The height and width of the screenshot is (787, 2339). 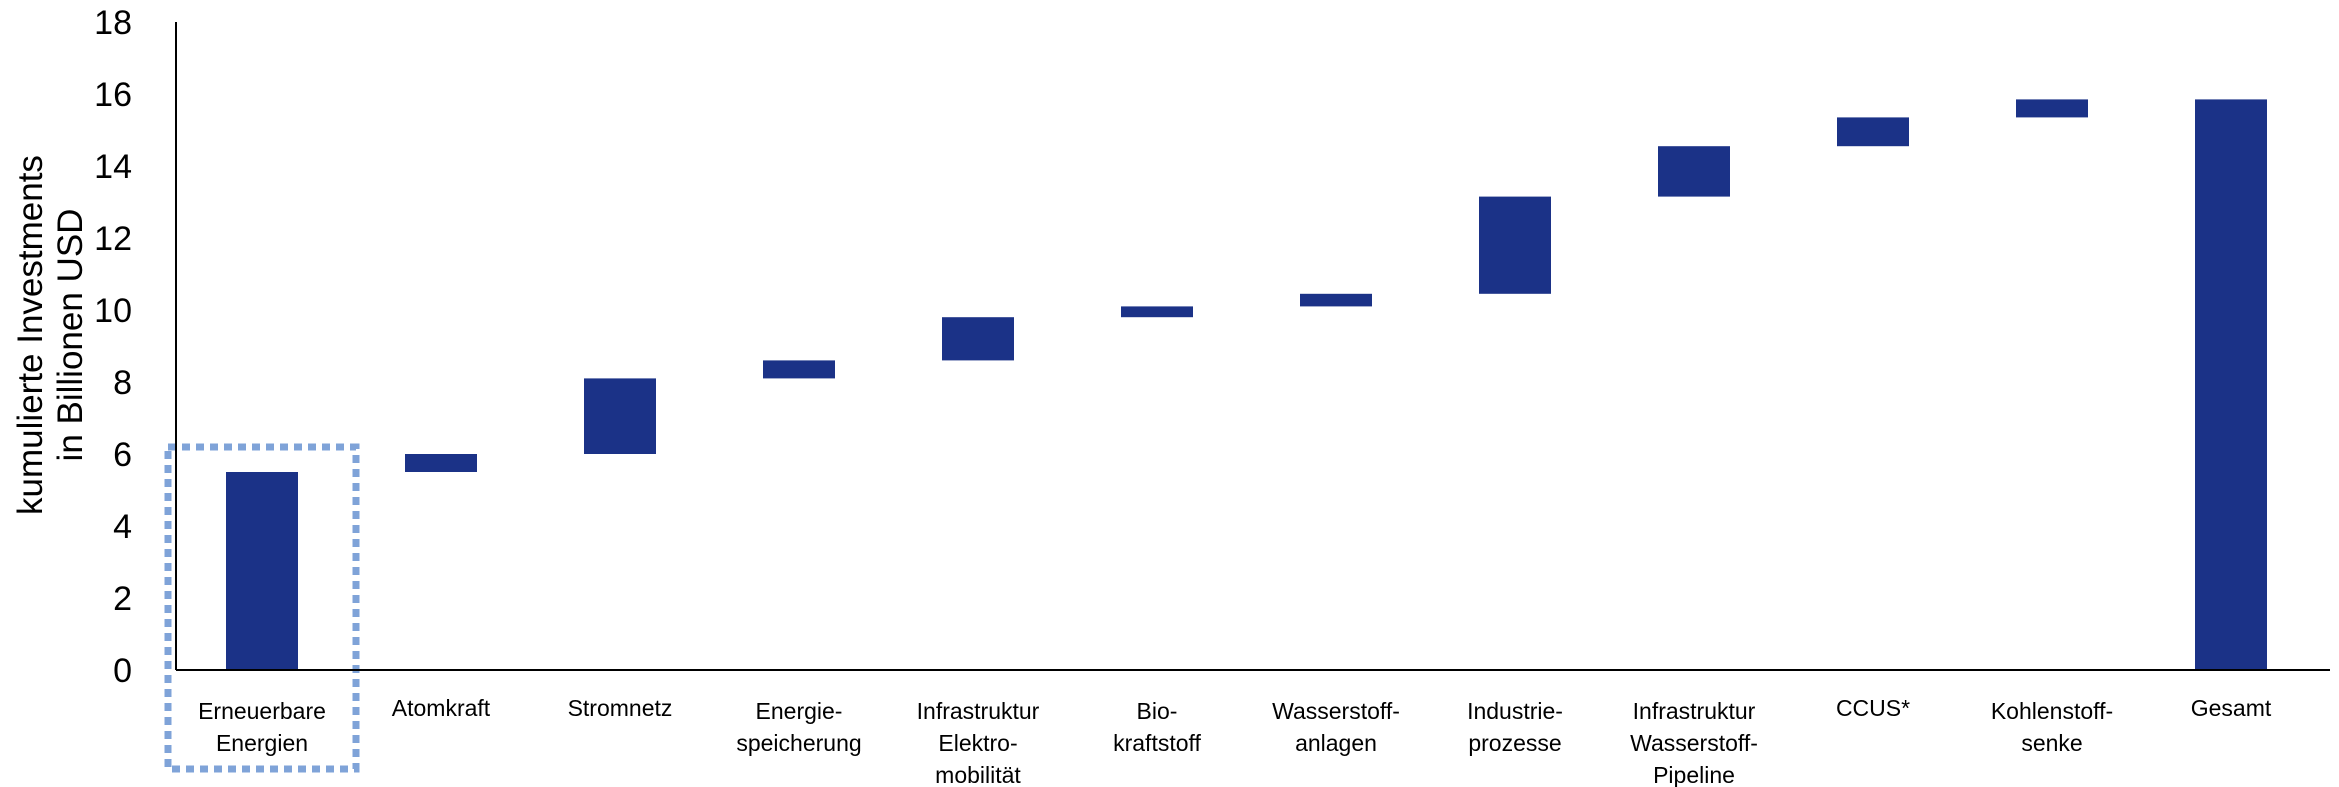 What do you see at coordinates (978, 774) in the screenshot?
I see `x-category-label-line: mobilität` at bounding box center [978, 774].